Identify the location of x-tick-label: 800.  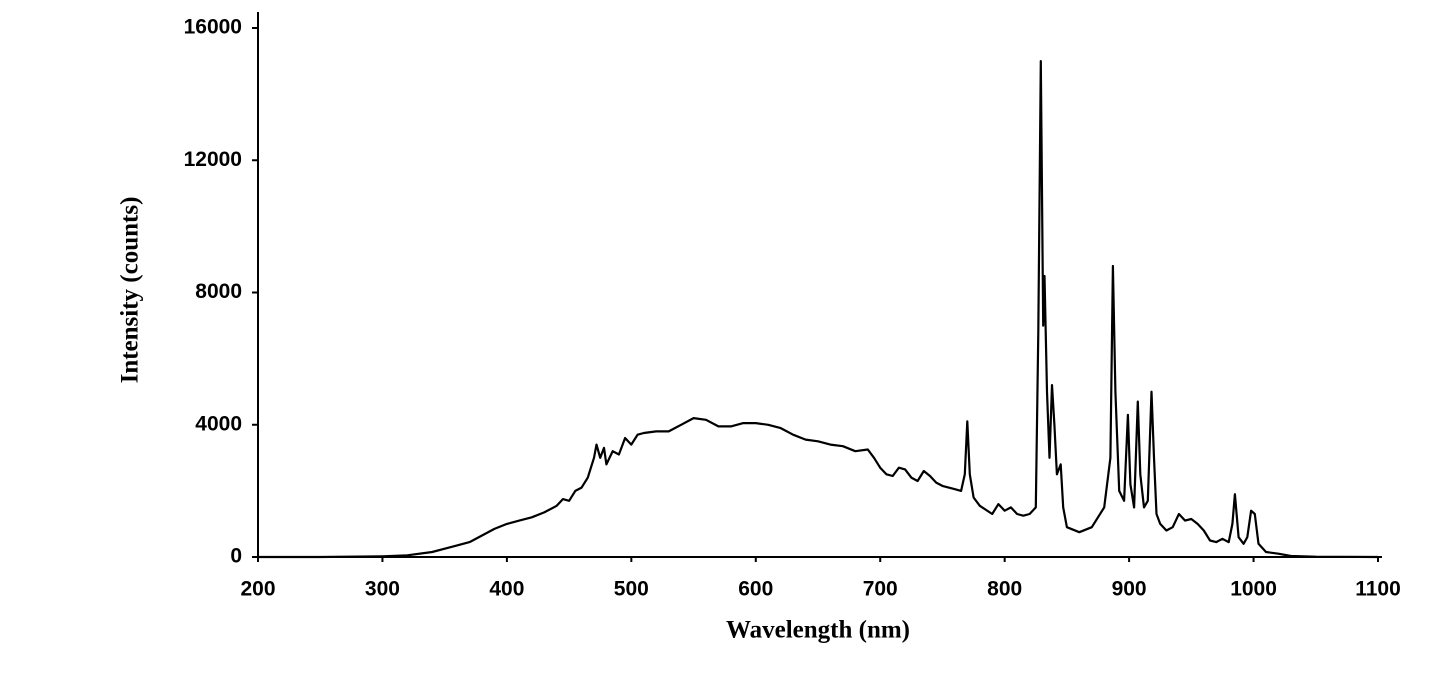
(1004, 589).